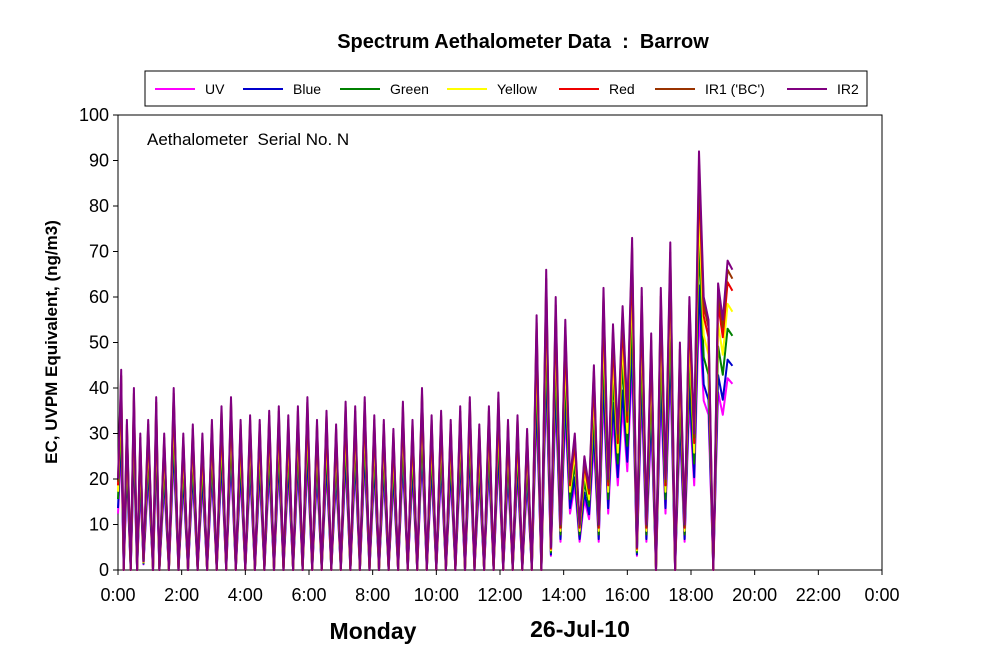  I want to click on legend-label: UV, so click(215, 89).